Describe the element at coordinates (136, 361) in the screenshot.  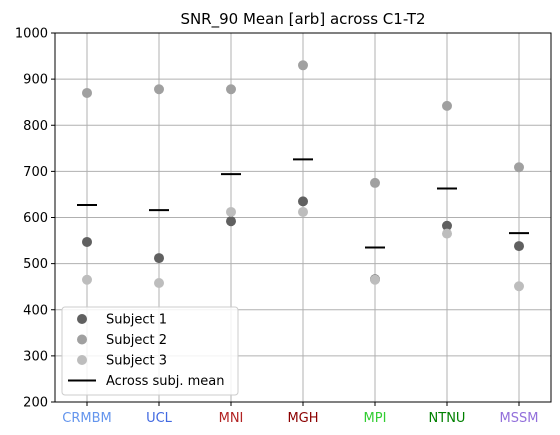
I see `legend-label: Subject 3` at that location.